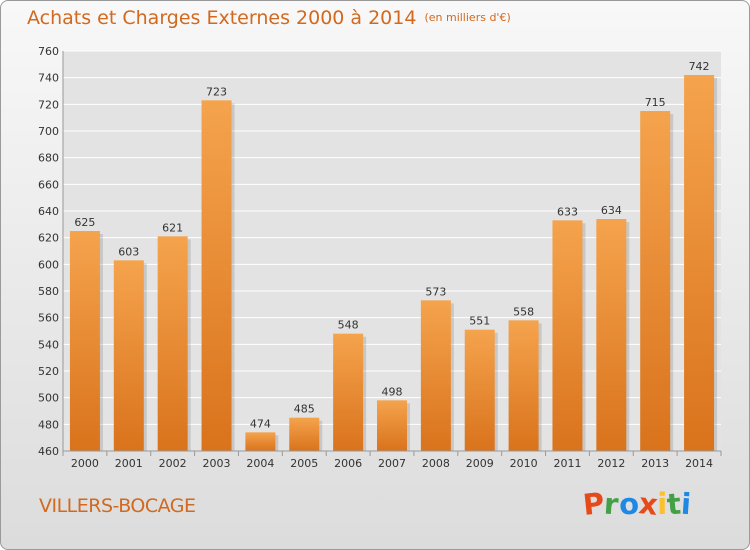 Image resolution: width=750 pixels, height=550 pixels. What do you see at coordinates (436, 463) in the screenshot?
I see `x-tick-label: 2008` at bounding box center [436, 463].